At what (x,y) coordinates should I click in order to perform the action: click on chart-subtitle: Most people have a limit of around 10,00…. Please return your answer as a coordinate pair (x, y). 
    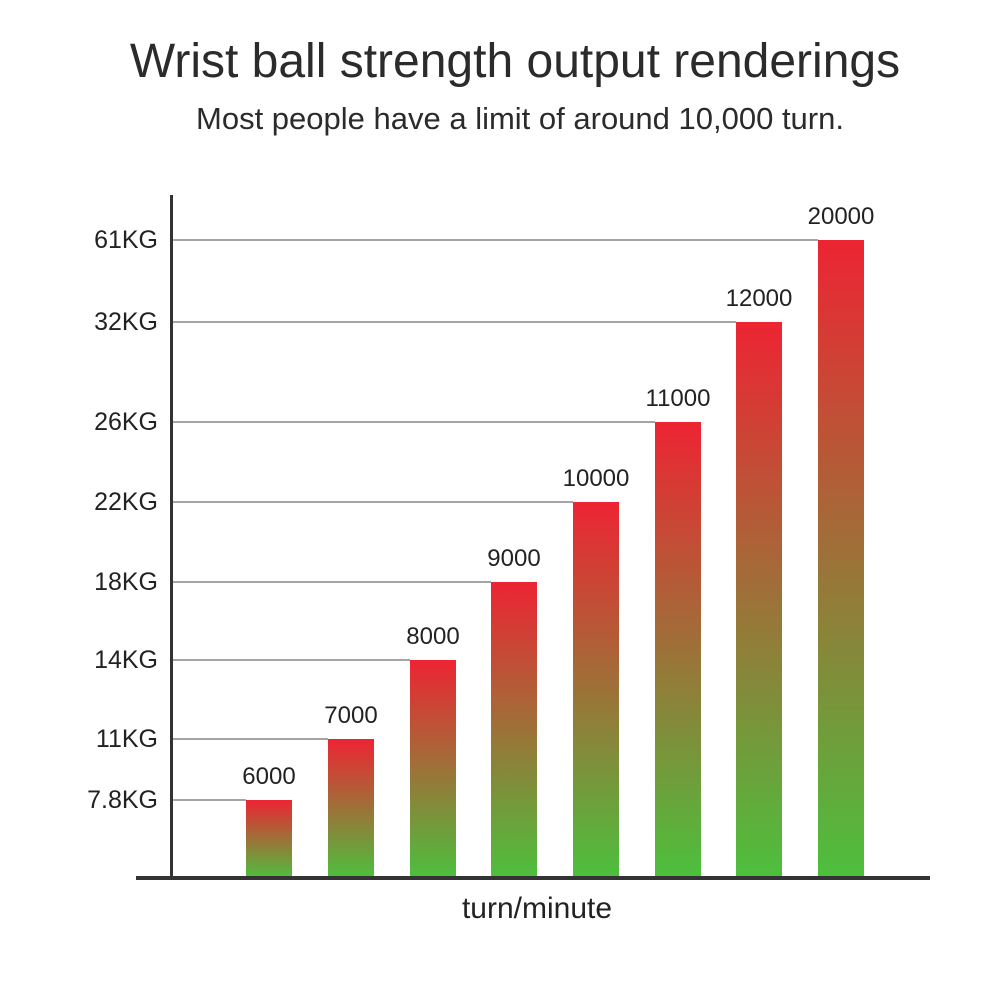
    Looking at the image, I should click on (520, 118).